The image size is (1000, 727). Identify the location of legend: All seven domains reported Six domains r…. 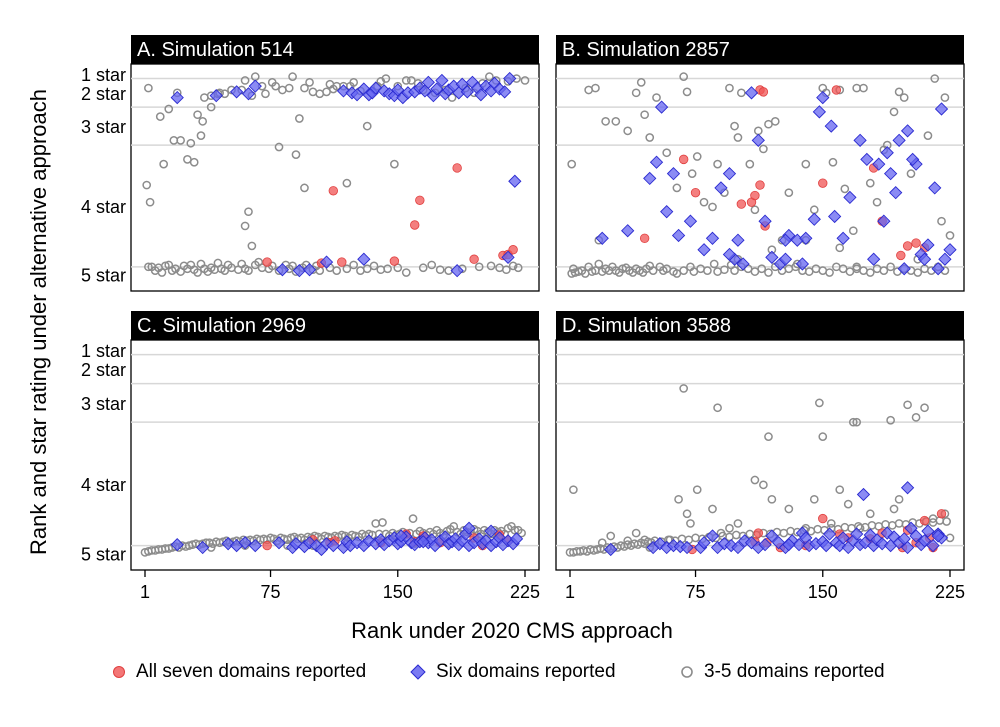
(500, 672).